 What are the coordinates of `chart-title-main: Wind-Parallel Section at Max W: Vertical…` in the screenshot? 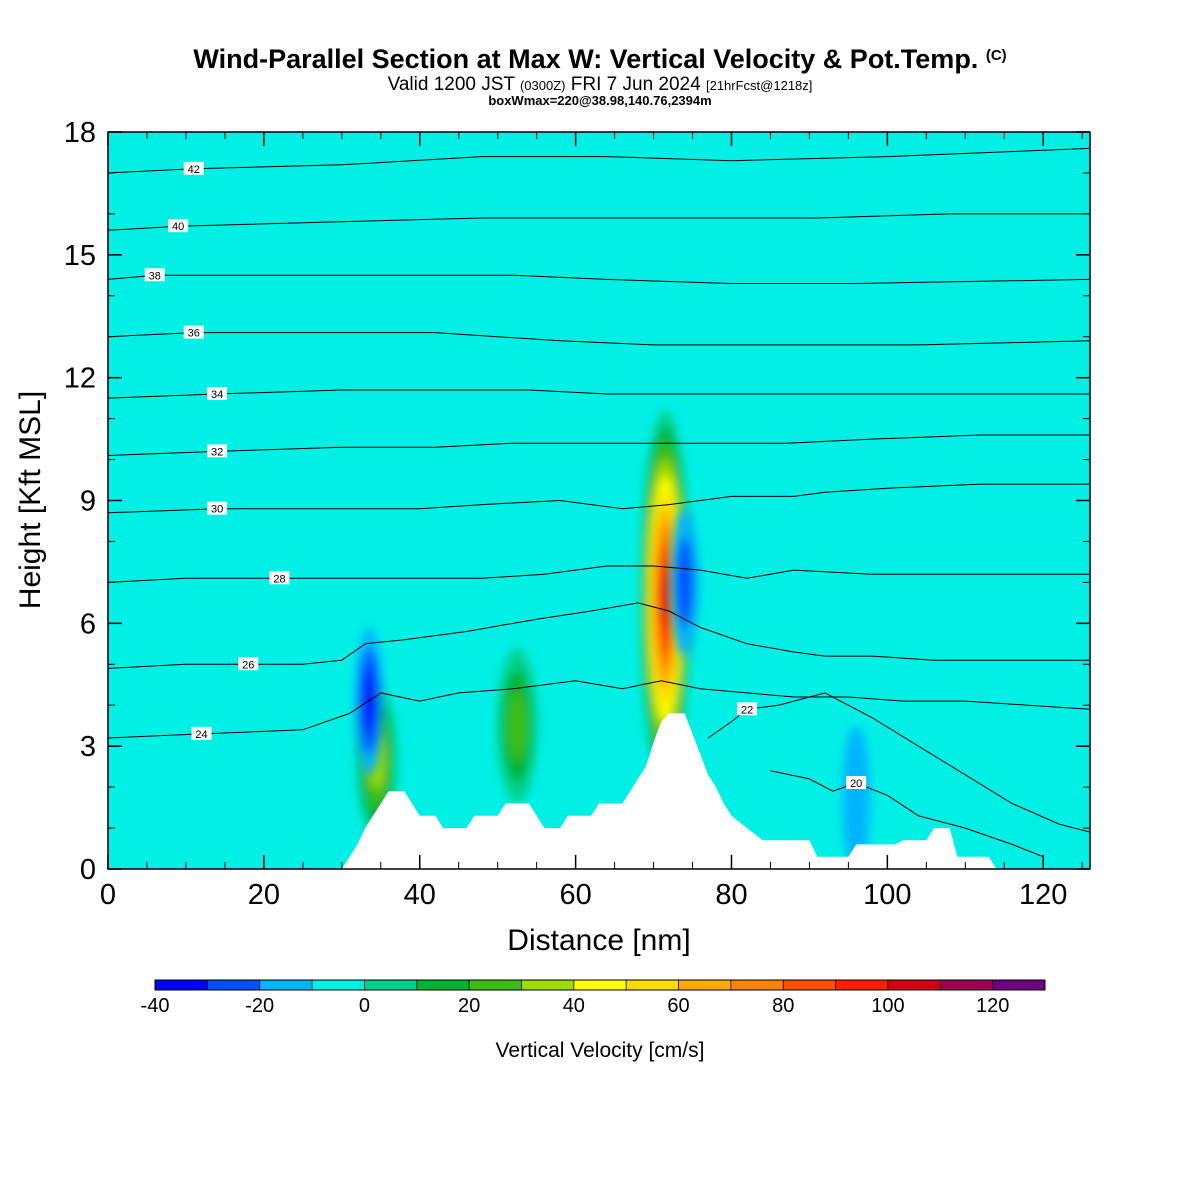 It's located at (586, 59).